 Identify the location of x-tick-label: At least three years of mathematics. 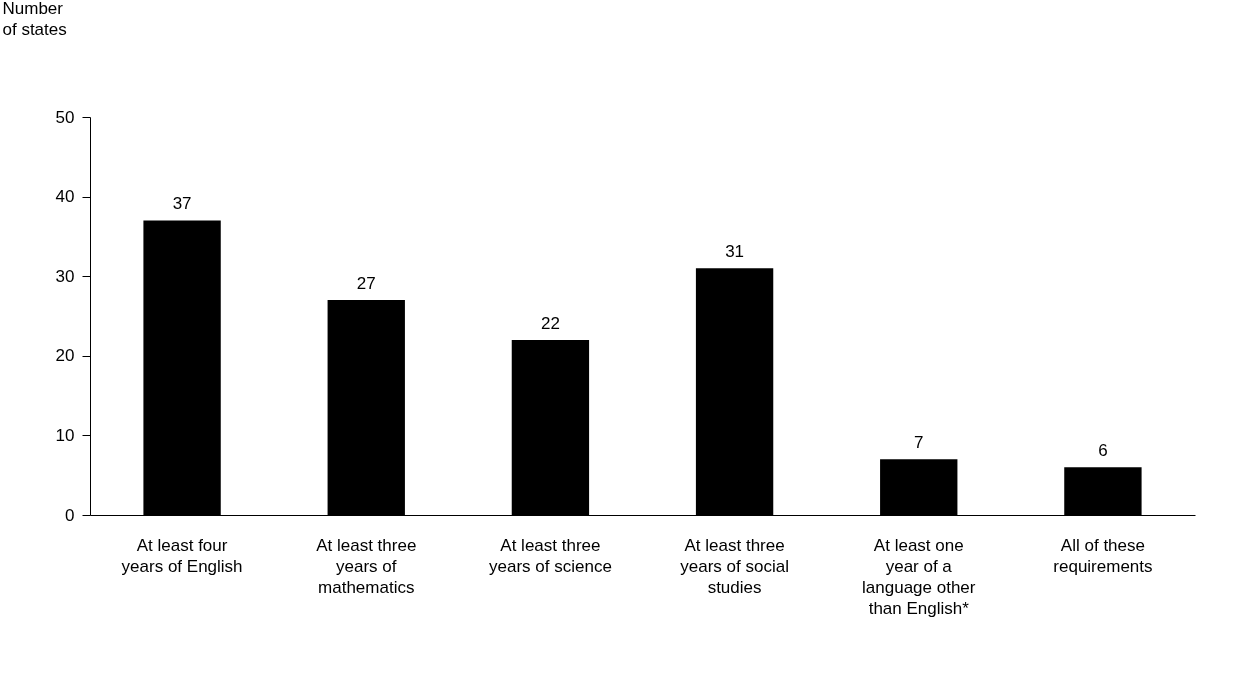
(366, 566).